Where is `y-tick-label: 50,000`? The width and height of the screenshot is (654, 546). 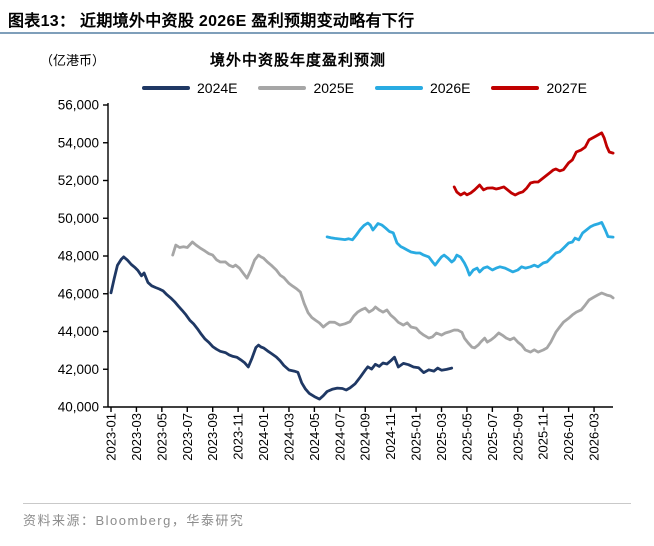
y-tick-label: 50,000 is located at coordinates (78, 218).